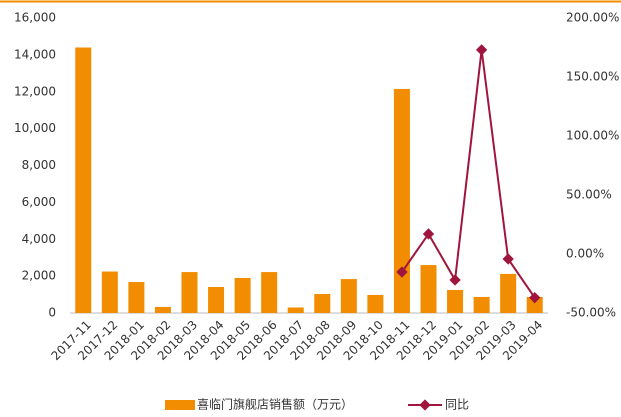 The width and height of the screenshot is (621, 417). I want to click on y2-tick-label: -50.00%, so click(591, 313).